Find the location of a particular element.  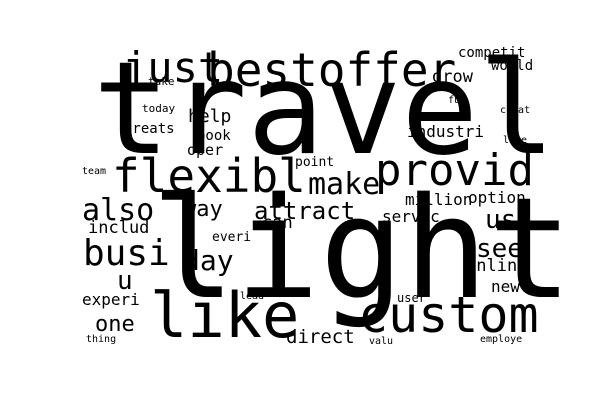

word-includ: includ is located at coordinates (119, 228).